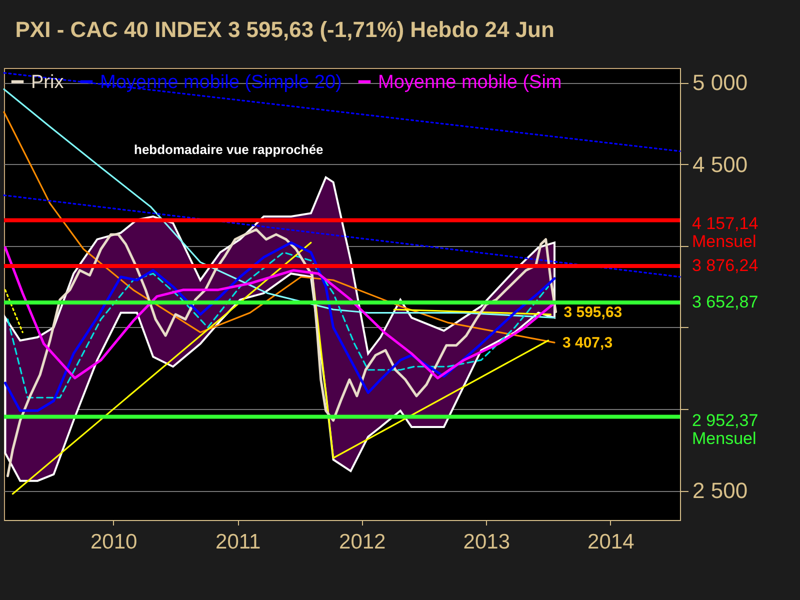  I want to click on legend-label: Prix, so click(47, 82).